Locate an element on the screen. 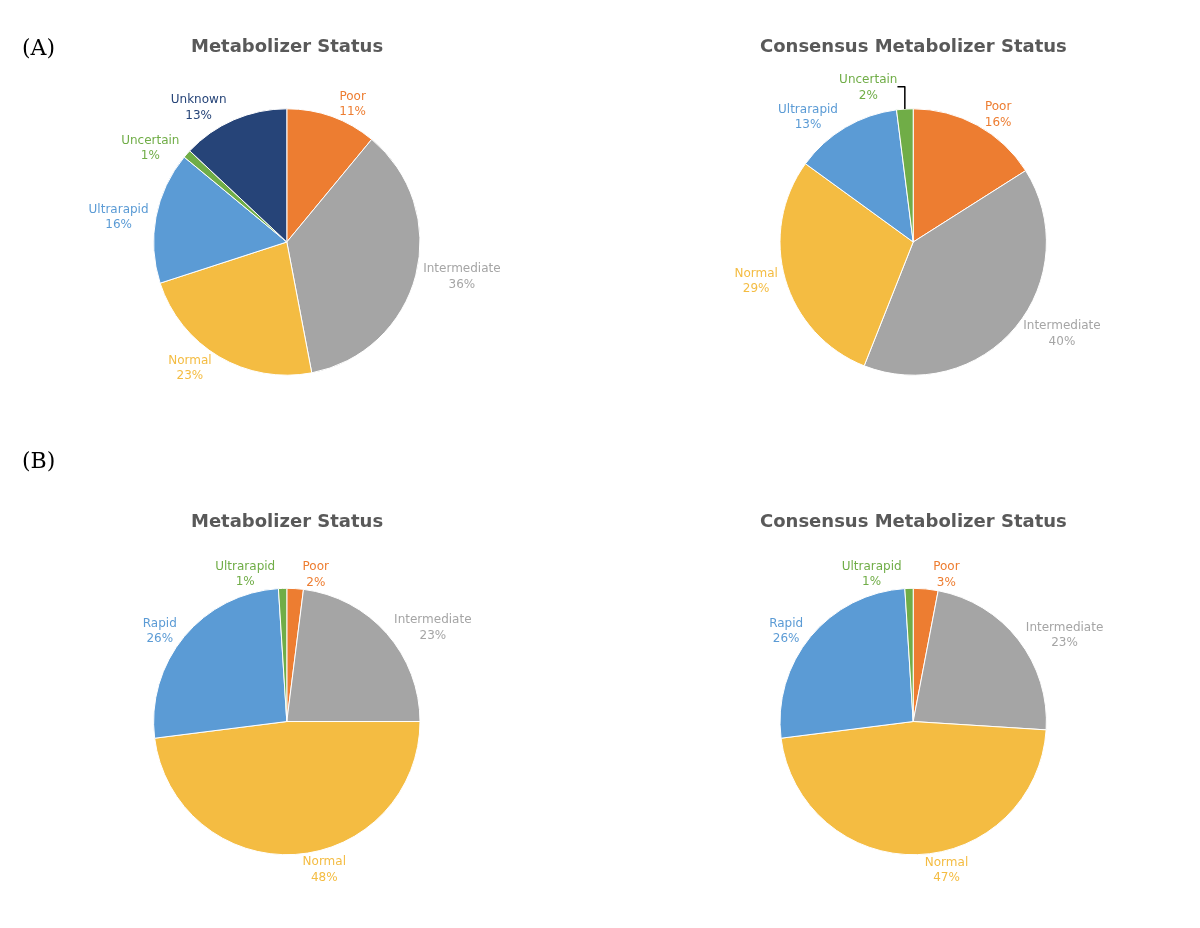  data-label: 47% is located at coordinates (946, 877).